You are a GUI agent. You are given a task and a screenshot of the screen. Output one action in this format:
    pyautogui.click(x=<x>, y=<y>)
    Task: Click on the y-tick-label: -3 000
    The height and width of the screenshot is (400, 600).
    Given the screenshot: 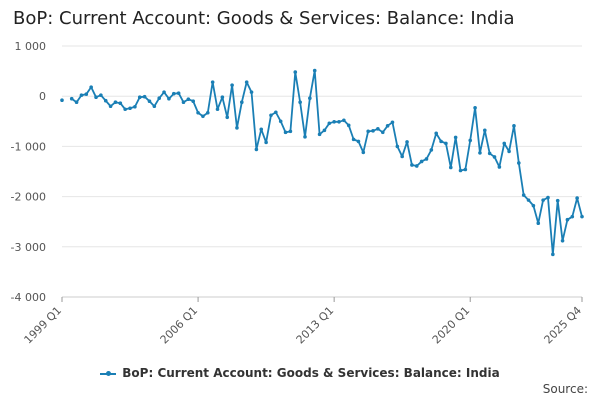 What is the action you would take?
    pyautogui.click(x=28, y=247)
    